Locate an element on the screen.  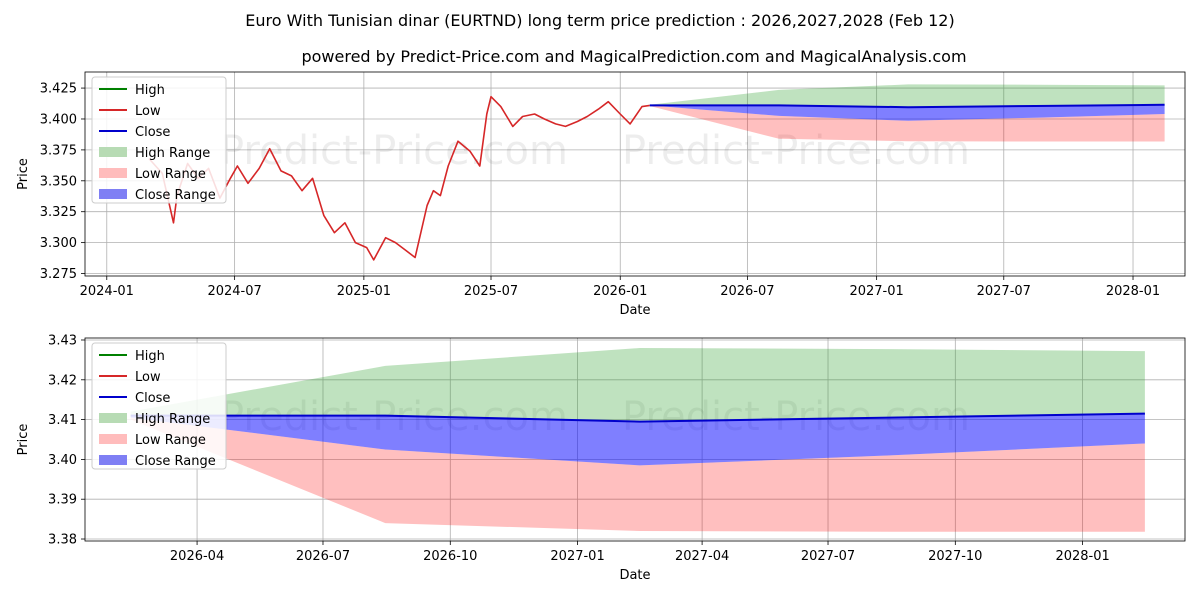
x-tick-label: 2024-07 is located at coordinates (234, 291).